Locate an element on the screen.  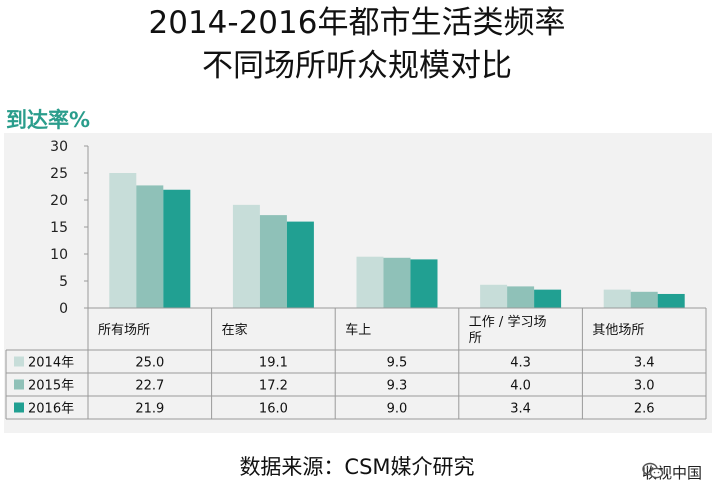
y-tick-label: 0 is located at coordinates (63, 309).